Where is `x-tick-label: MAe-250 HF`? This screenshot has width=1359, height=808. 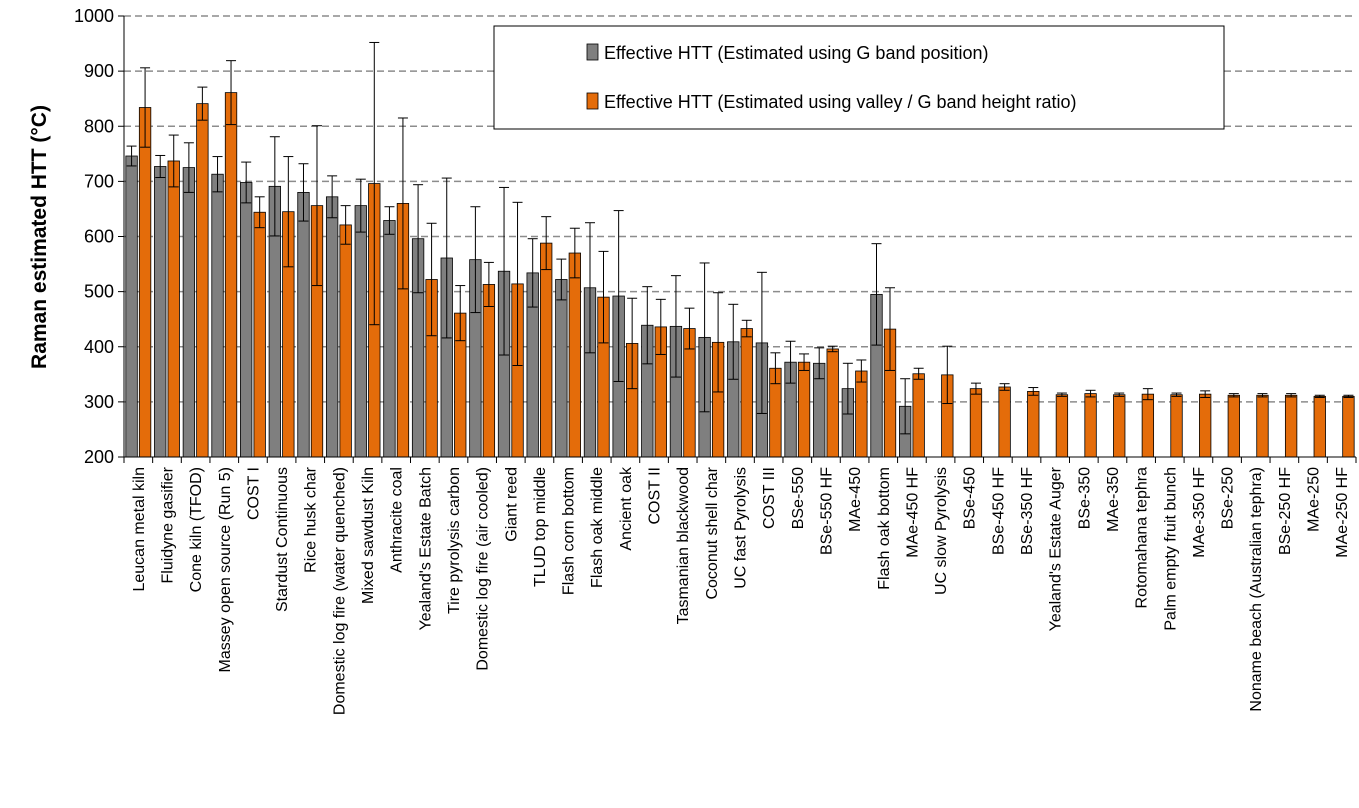 x-tick-label: MAe-250 HF is located at coordinates (1342, 512).